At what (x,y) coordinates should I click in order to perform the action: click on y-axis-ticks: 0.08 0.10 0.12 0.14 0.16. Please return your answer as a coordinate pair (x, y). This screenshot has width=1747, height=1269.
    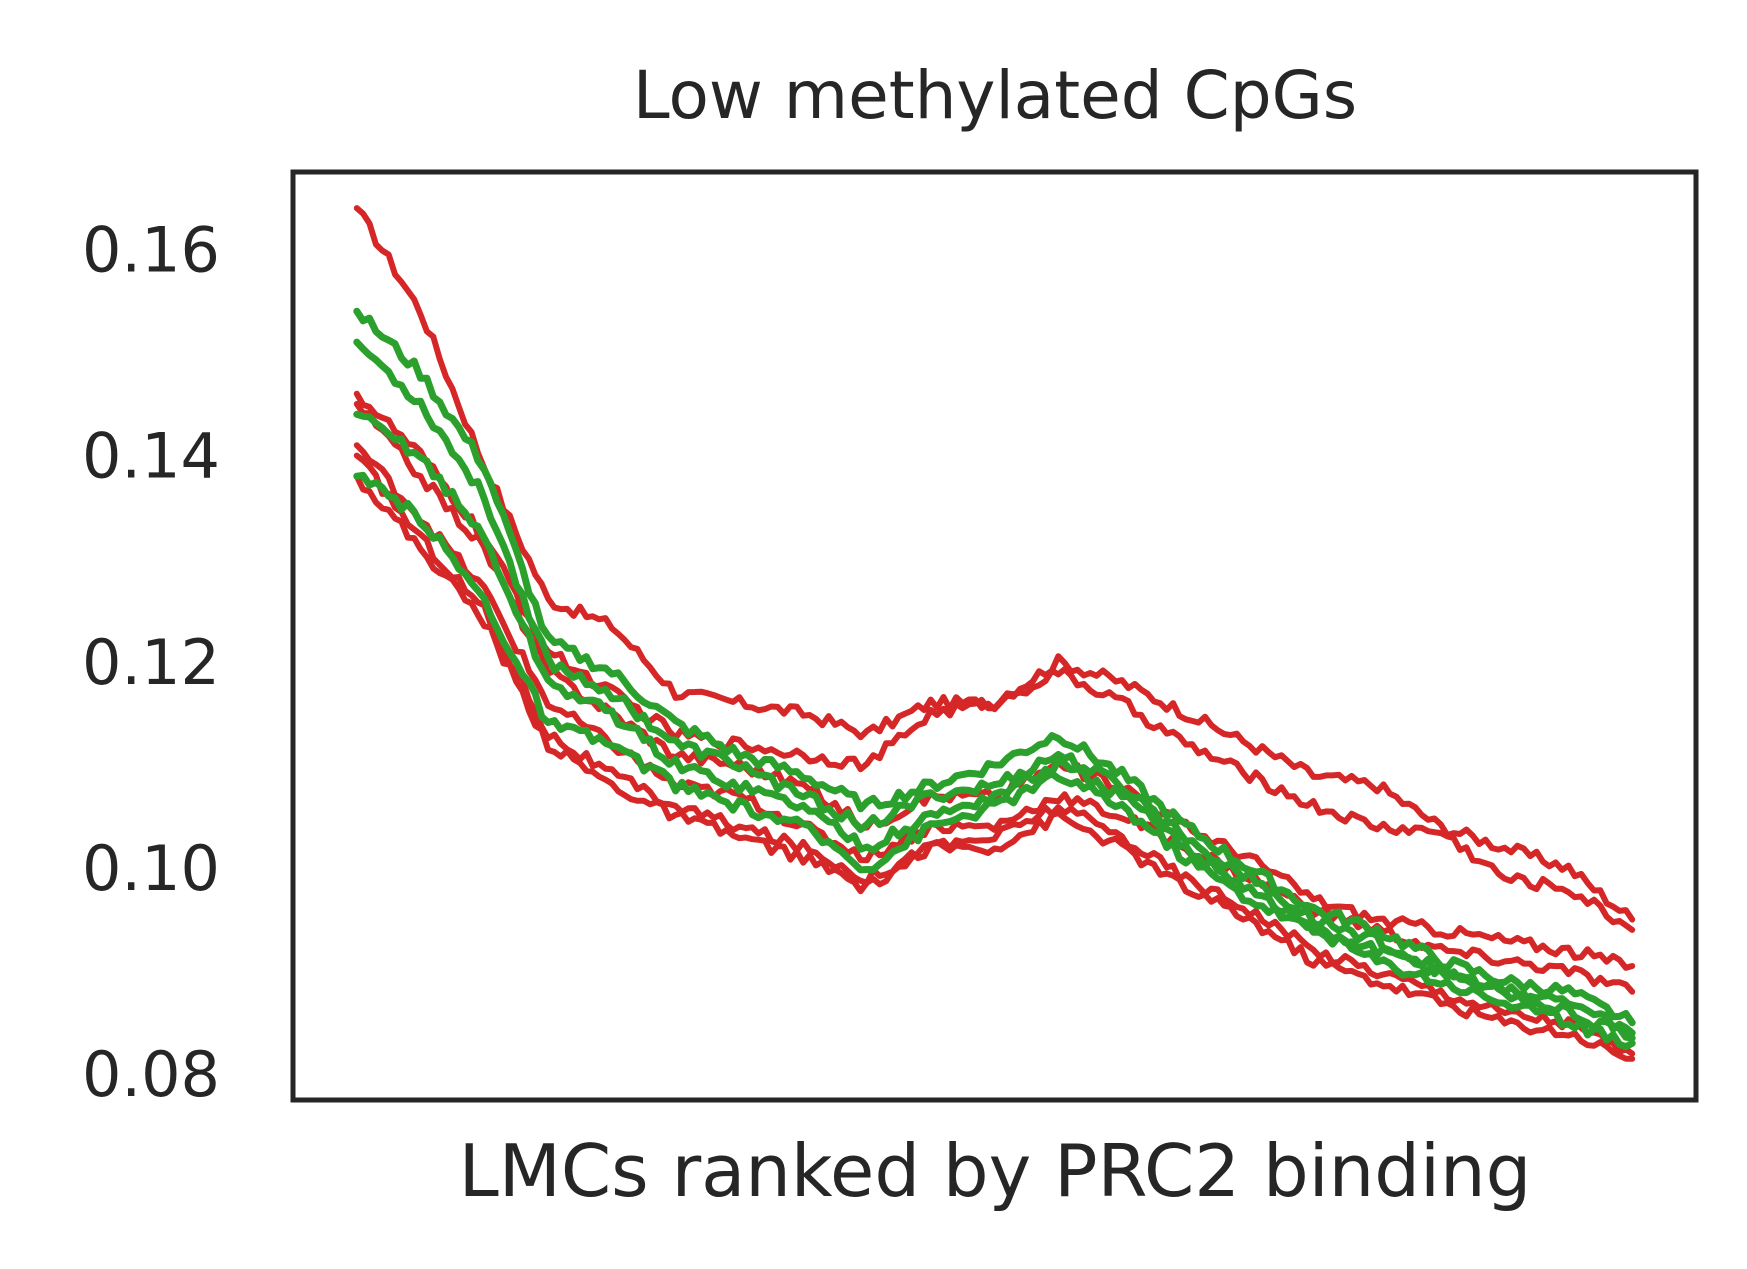
    Looking at the image, I should click on (151, 662).